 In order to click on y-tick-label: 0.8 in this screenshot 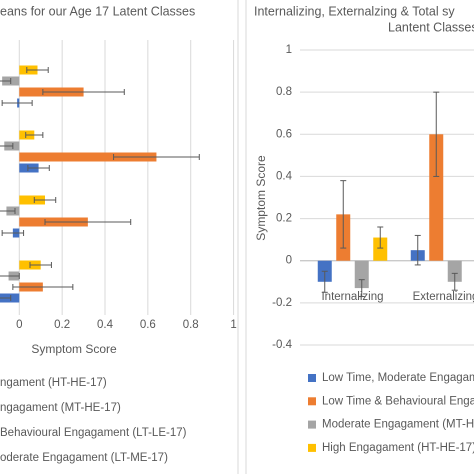, I will do `click(284, 92)`.